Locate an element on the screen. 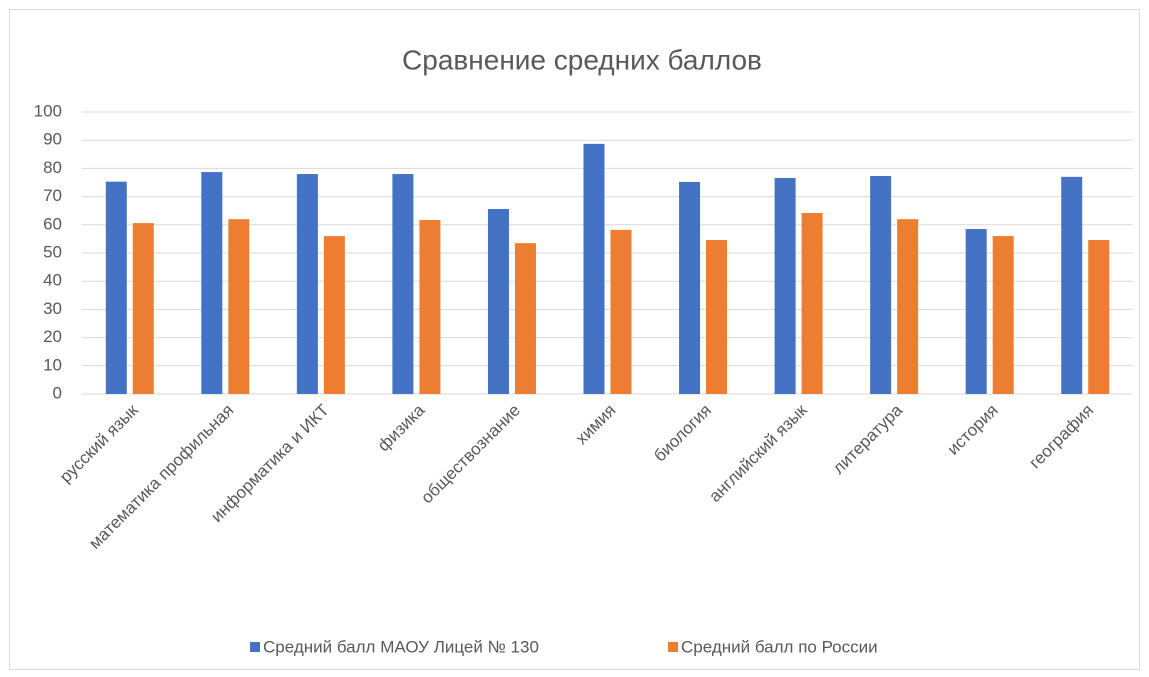 This screenshot has width=1149, height=677. legend-label: Средний балл МАОУ Лицей № 130 is located at coordinates (401, 646).